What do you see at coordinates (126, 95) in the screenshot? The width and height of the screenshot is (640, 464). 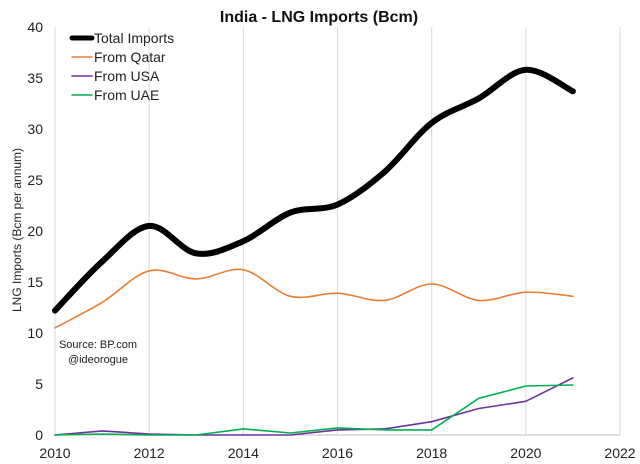 I see `legend-label-from-uae: From UAE` at bounding box center [126, 95].